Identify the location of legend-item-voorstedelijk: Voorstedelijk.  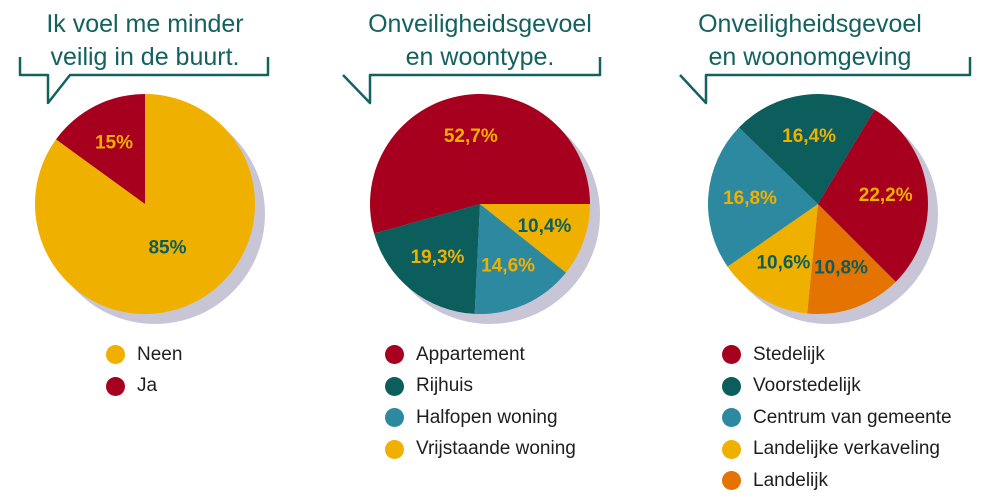
(837, 387).